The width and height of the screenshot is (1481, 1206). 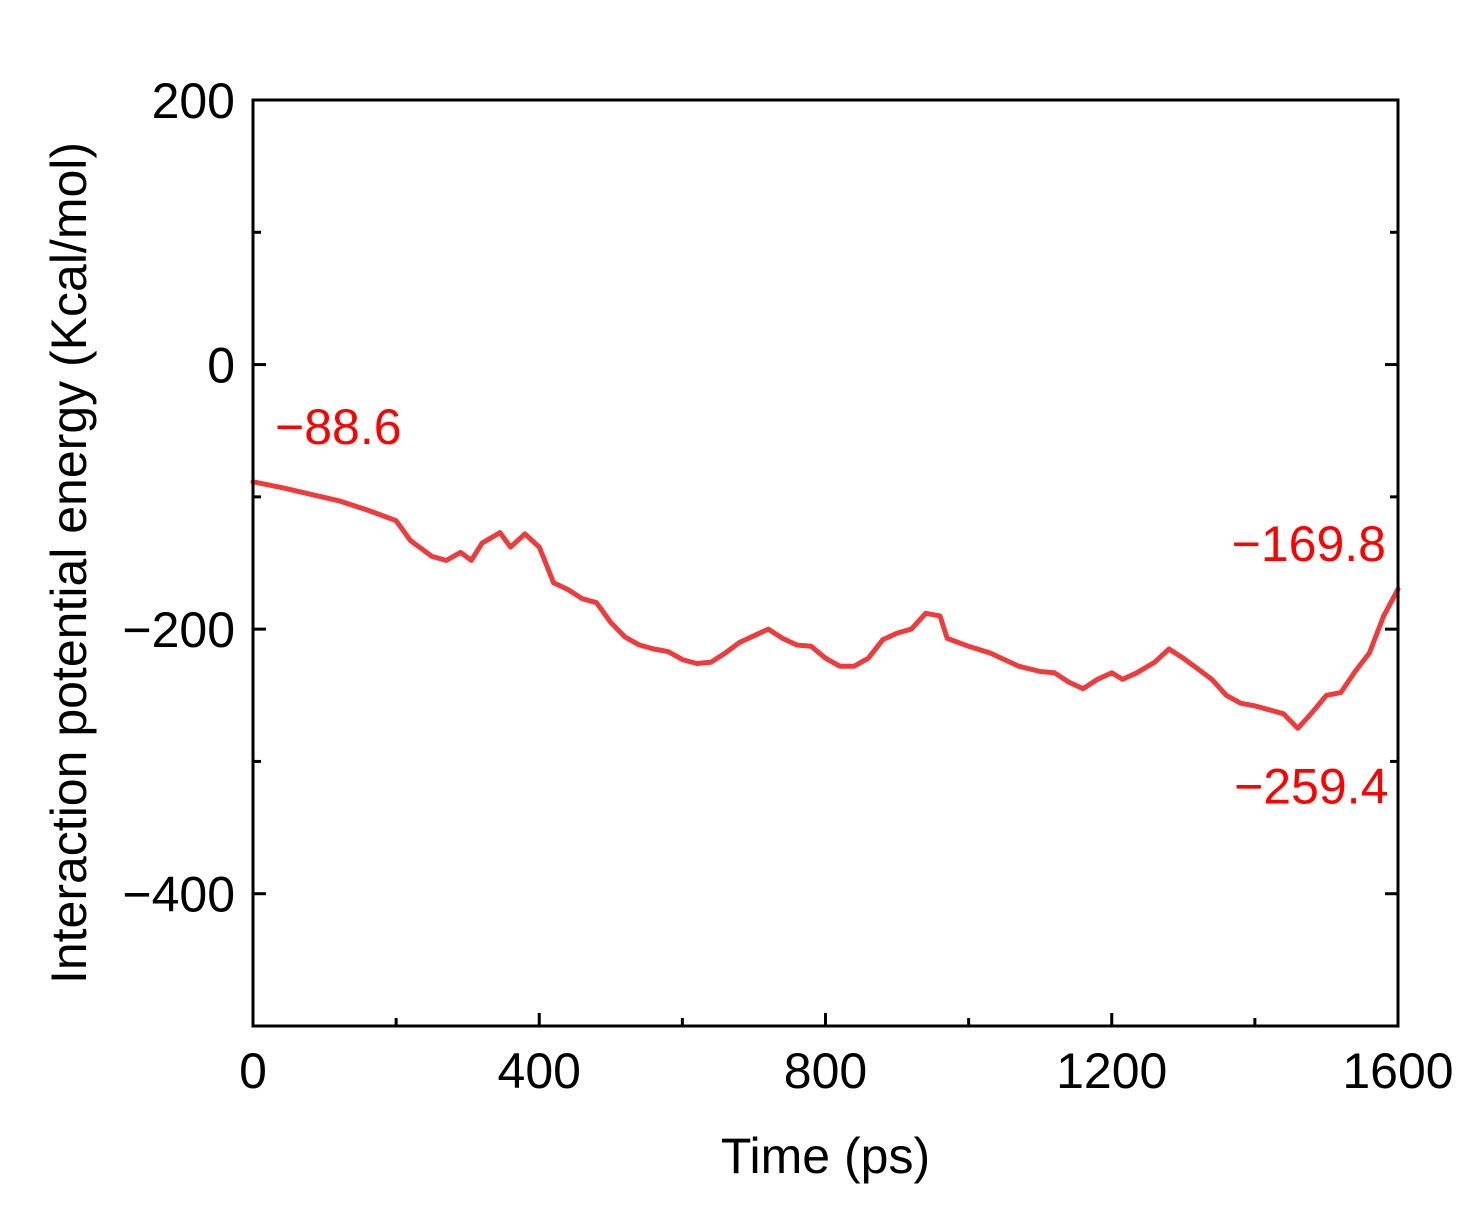 I want to click on y-tick-labels: 200 0 −200 −400, so click(x=178, y=498).